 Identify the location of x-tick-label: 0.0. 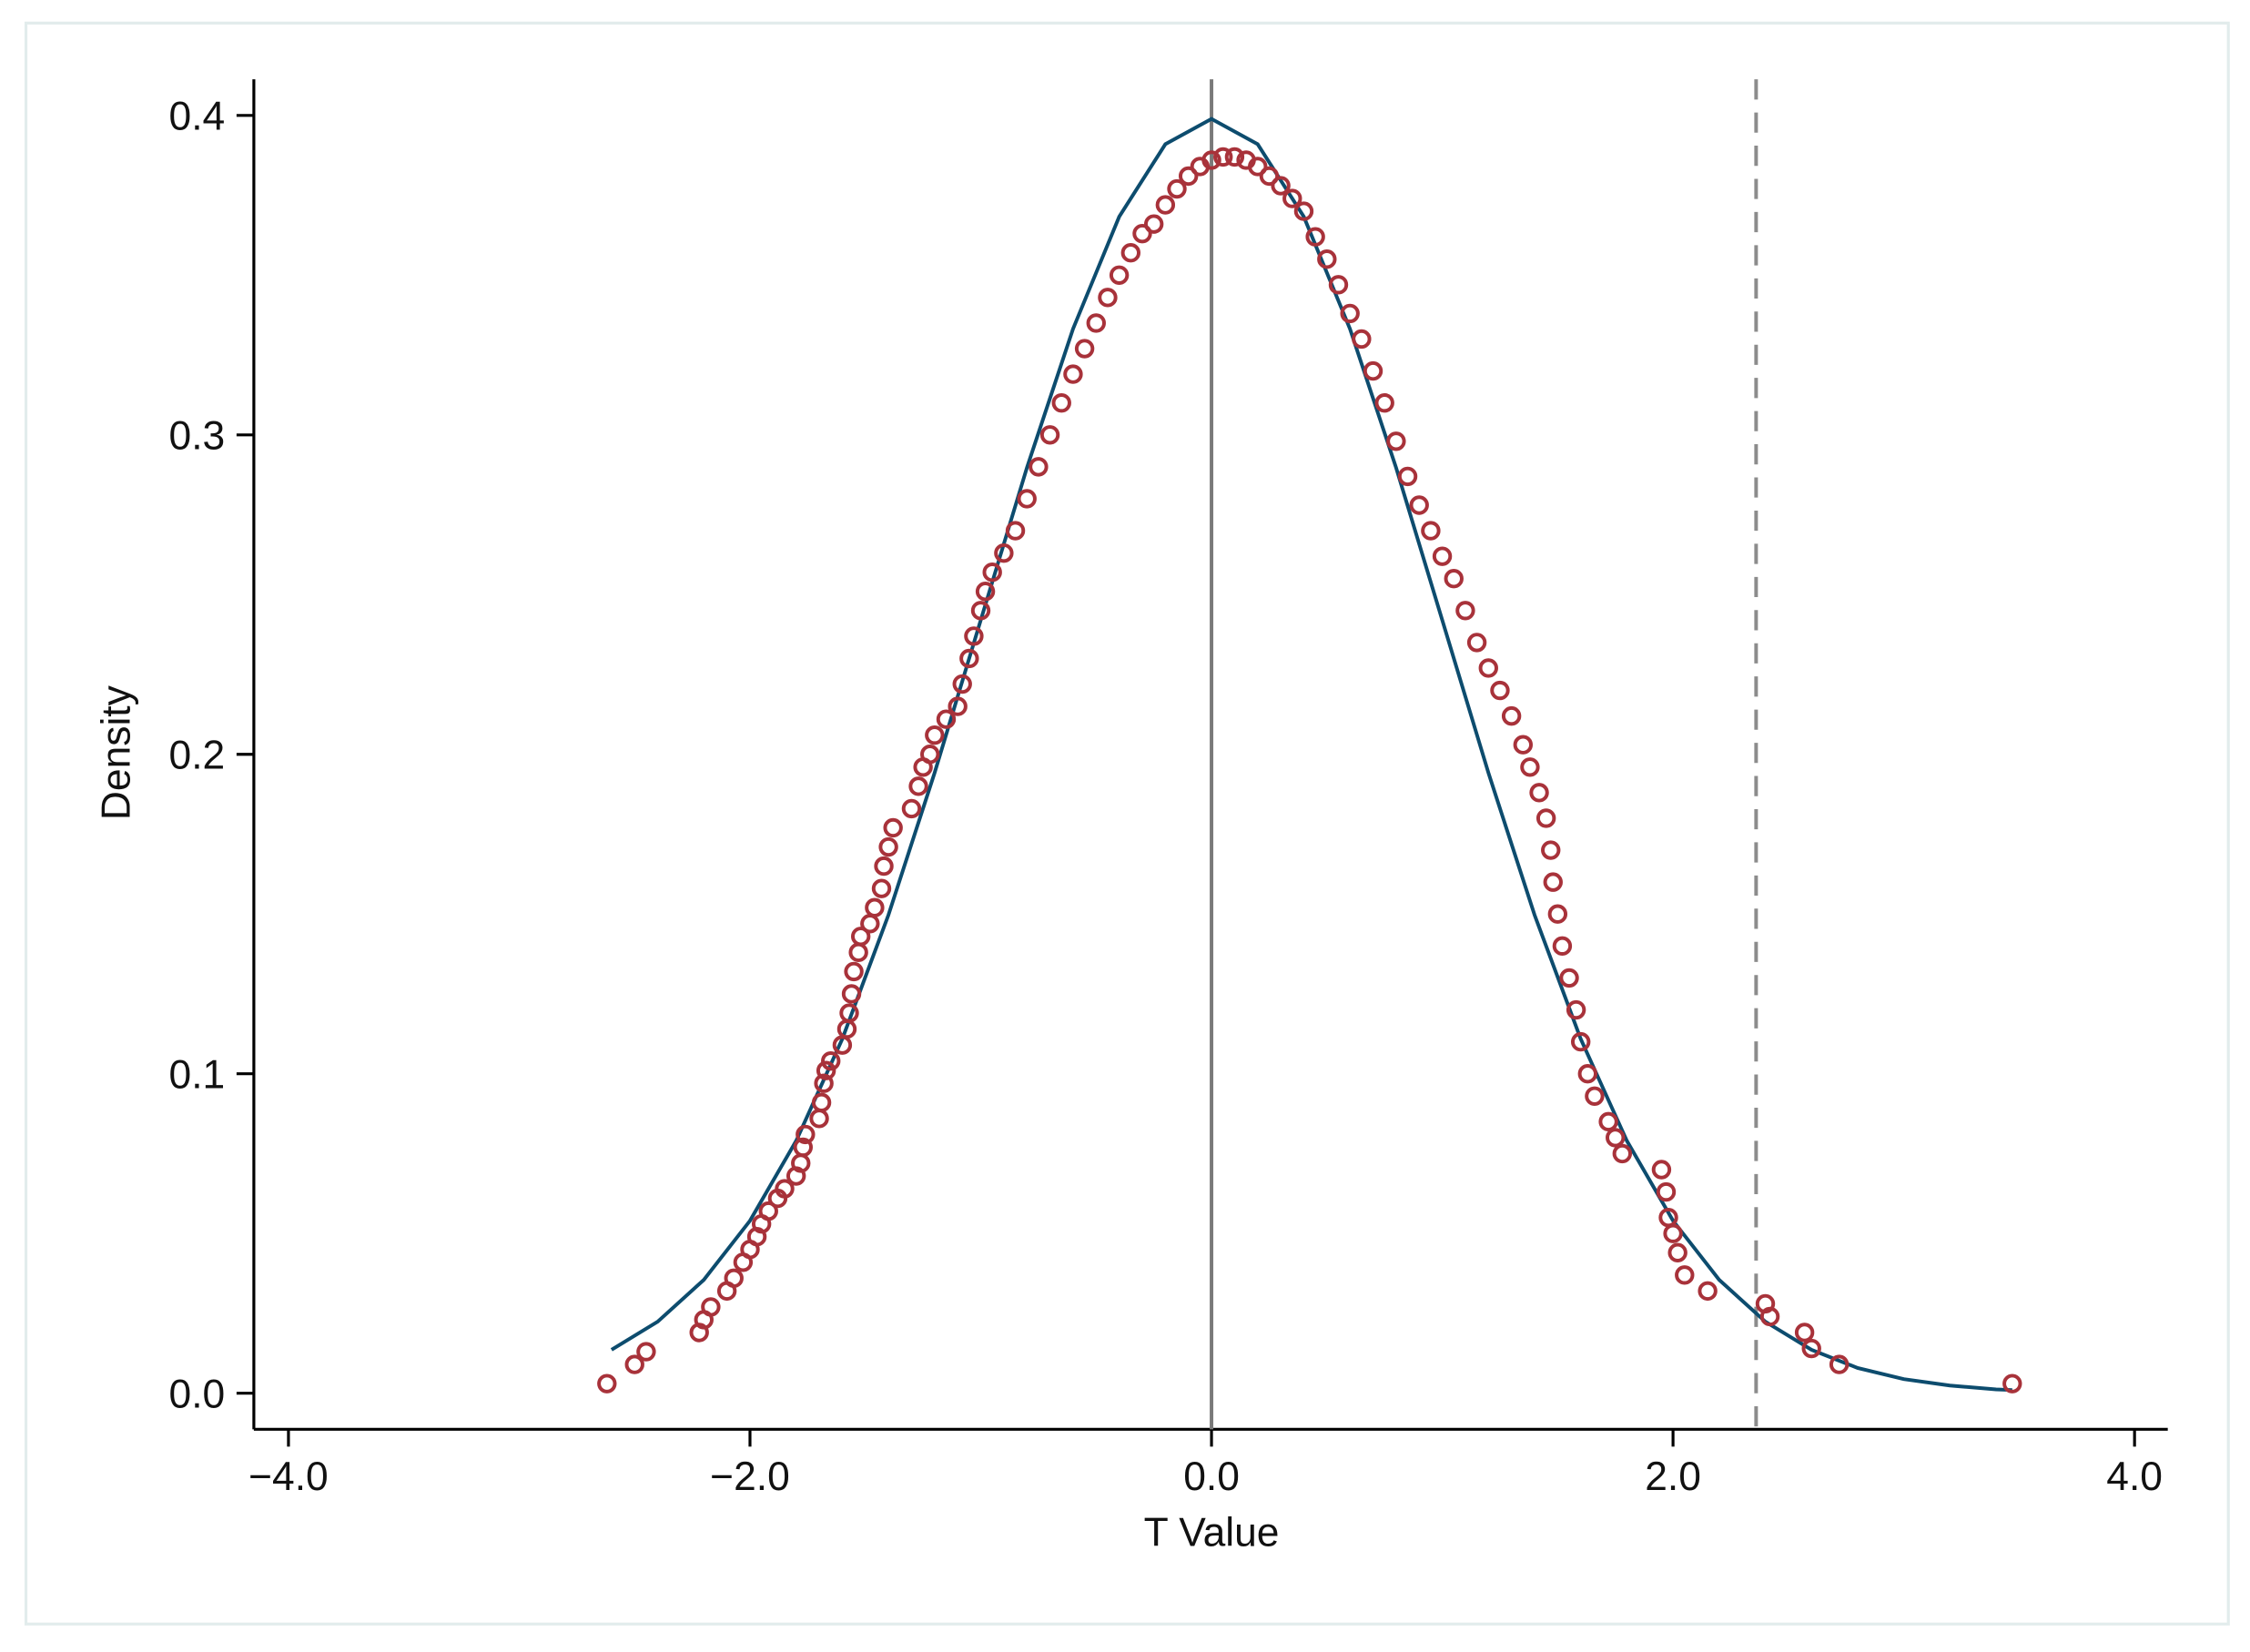
(1211, 1477).